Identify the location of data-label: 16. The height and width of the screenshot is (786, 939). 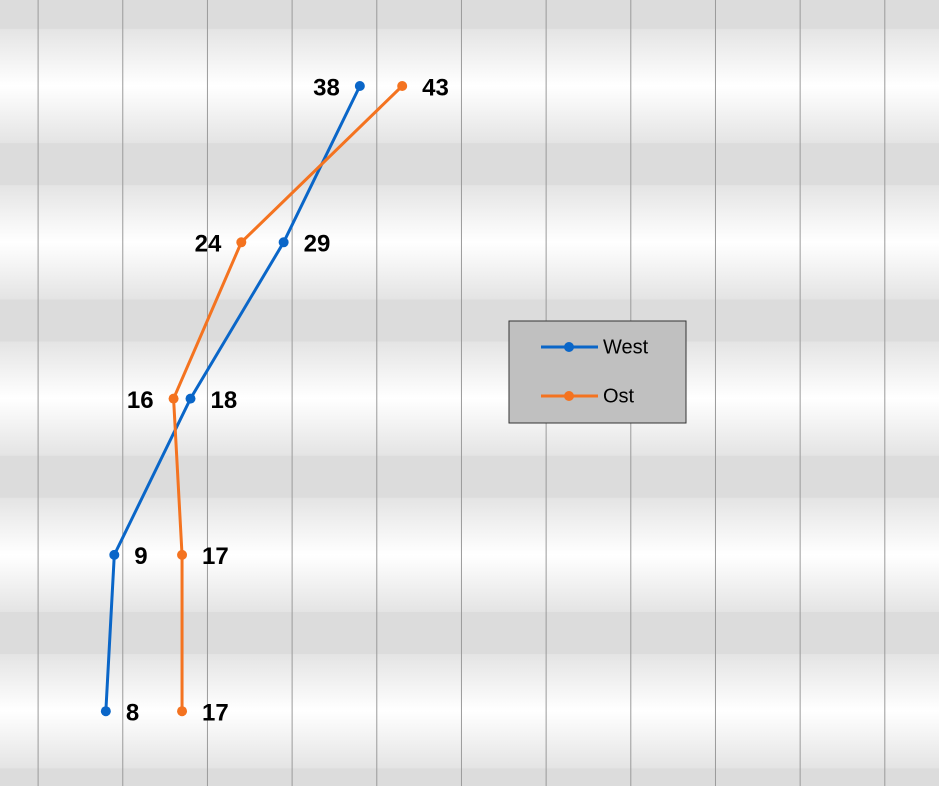
(140, 400).